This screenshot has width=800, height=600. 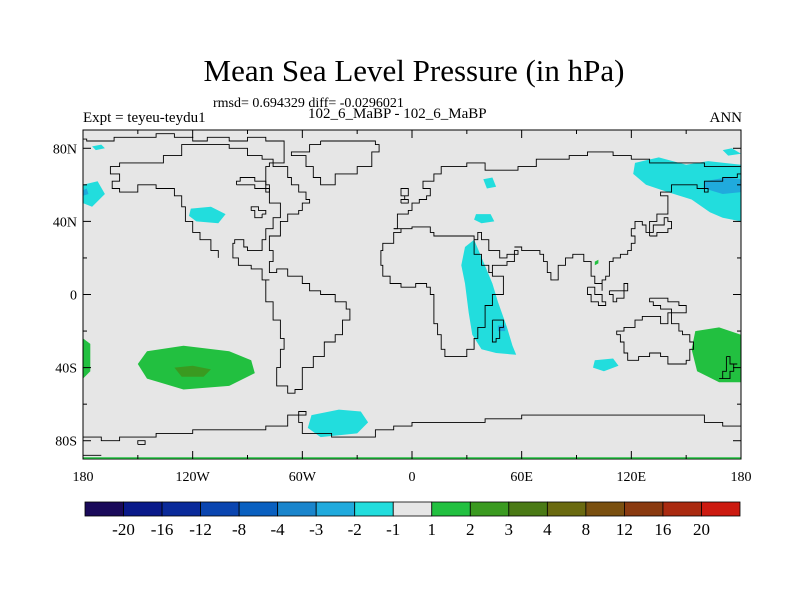 What do you see at coordinates (470, 529) in the screenshot?
I see `colorbar-label: 2` at bounding box center [470, 529].